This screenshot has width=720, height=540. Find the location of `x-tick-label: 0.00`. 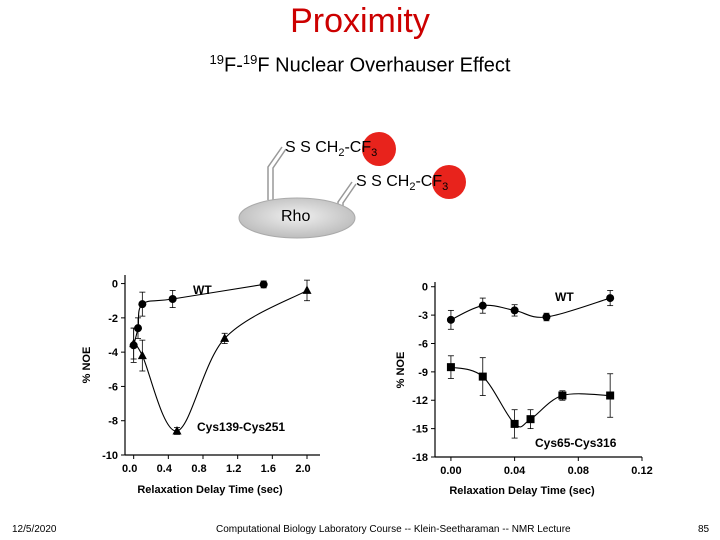

x-tick-label: 0.00 is located at coordinates (450, 471).